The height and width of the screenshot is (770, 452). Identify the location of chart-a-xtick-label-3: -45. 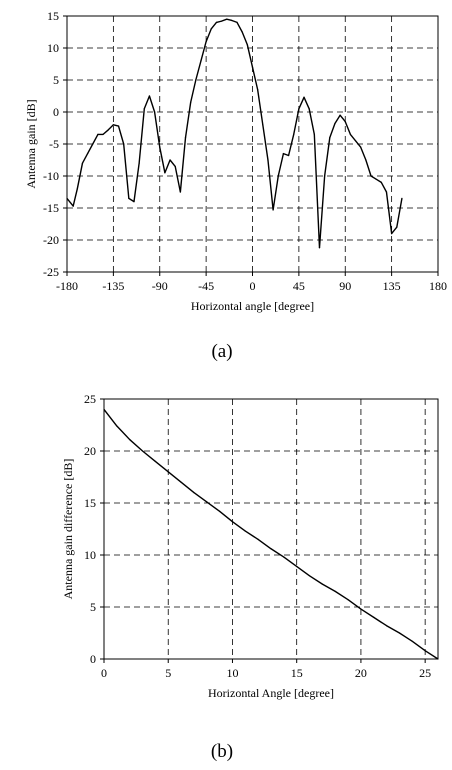
(206, 286).